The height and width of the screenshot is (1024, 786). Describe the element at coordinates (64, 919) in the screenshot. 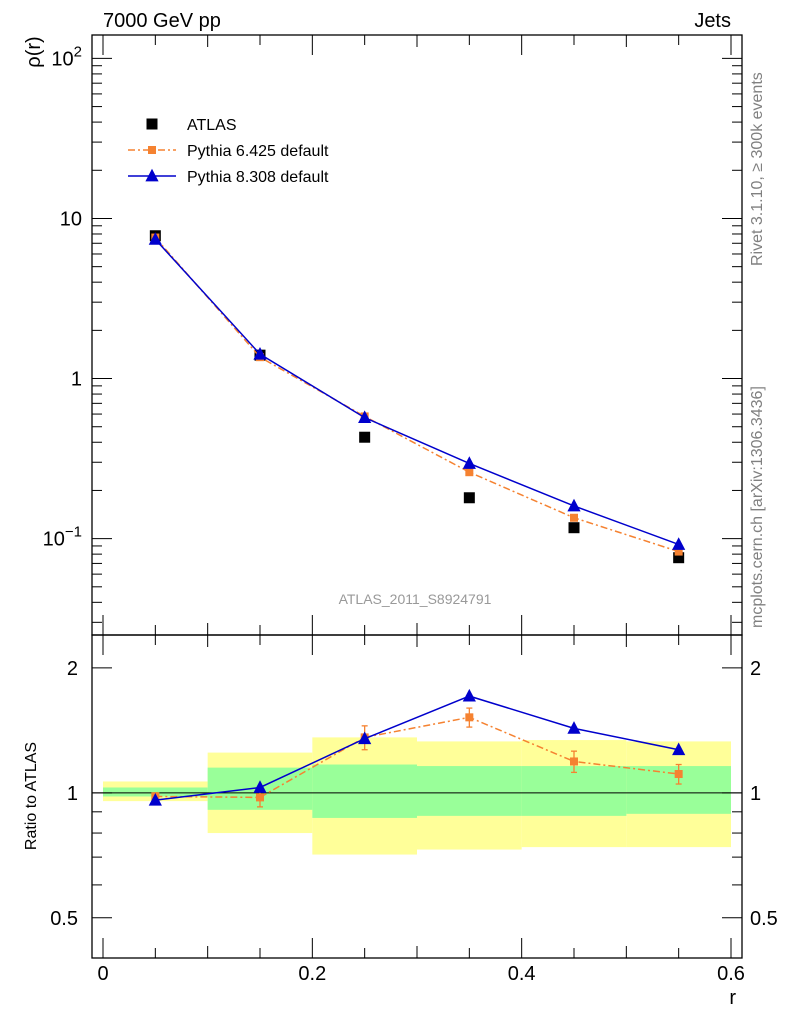

I see `ratio-y-tick-label-left: 0.5` at that location.